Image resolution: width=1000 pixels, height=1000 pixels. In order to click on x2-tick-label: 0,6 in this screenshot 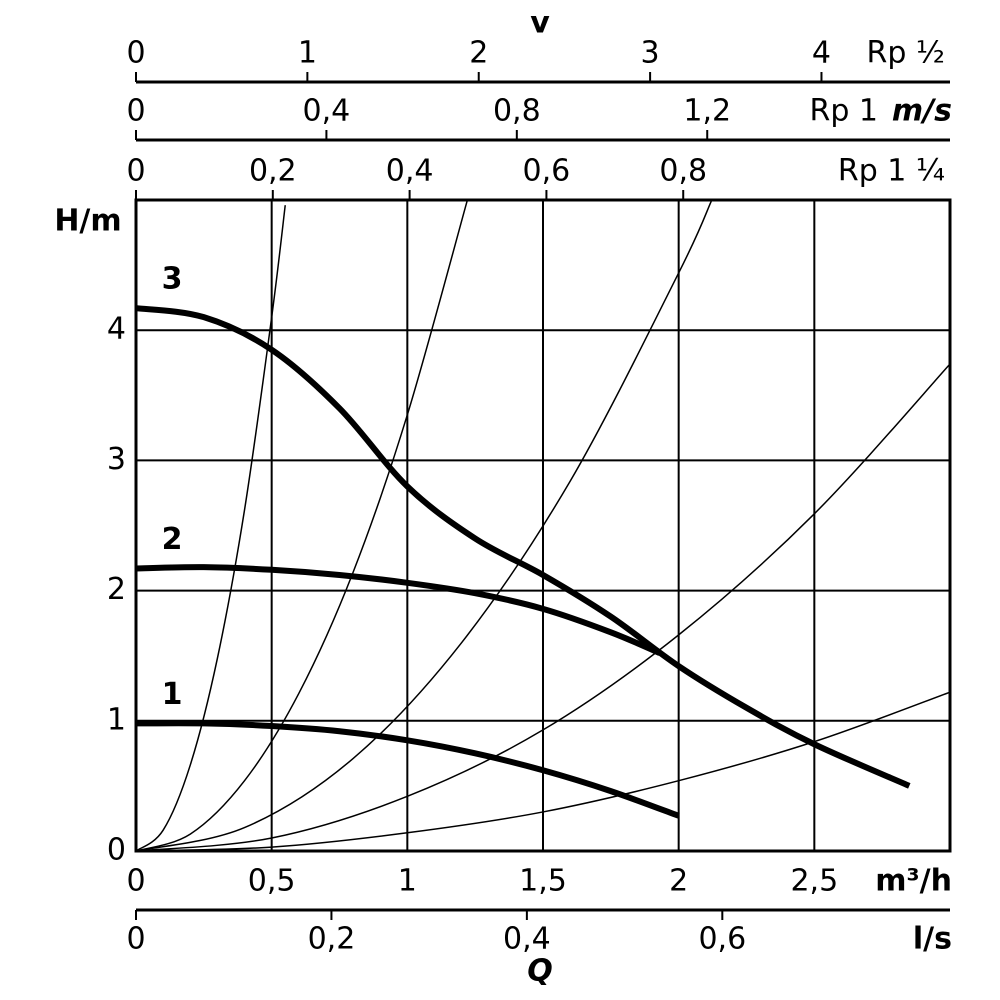, I will do `click(722, 939)`.